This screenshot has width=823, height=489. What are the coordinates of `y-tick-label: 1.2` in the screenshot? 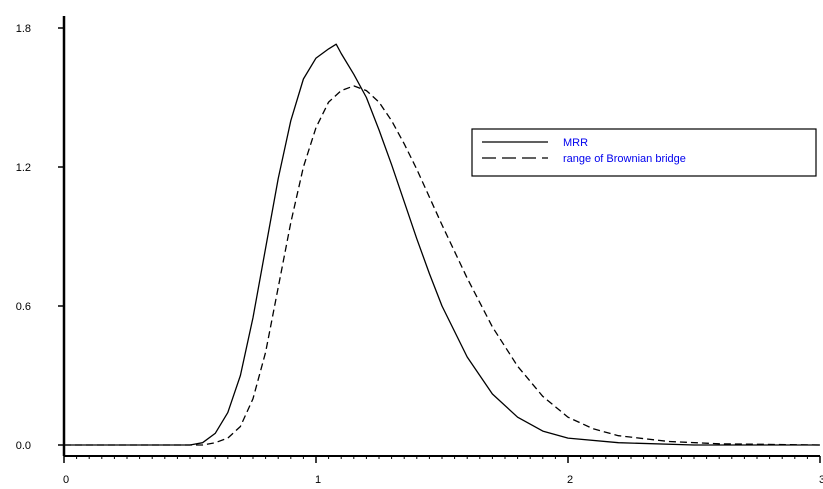 It's located at (23, 168).